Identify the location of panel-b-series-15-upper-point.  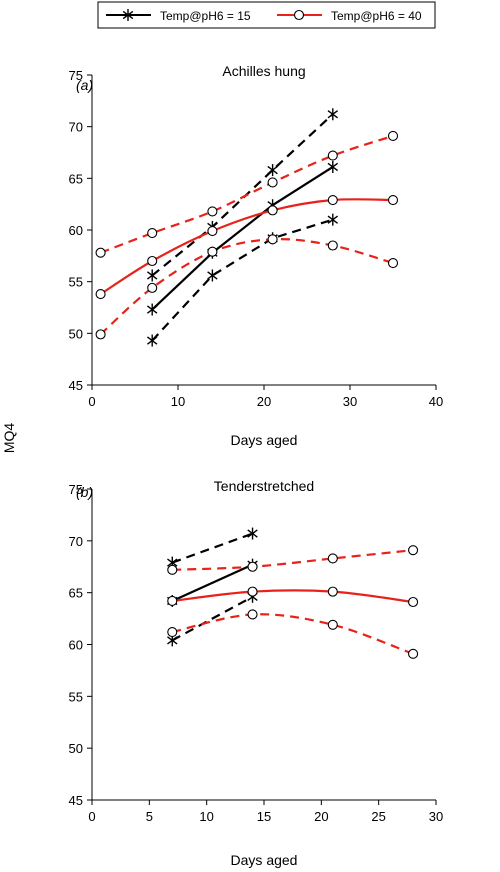
(252, 533).